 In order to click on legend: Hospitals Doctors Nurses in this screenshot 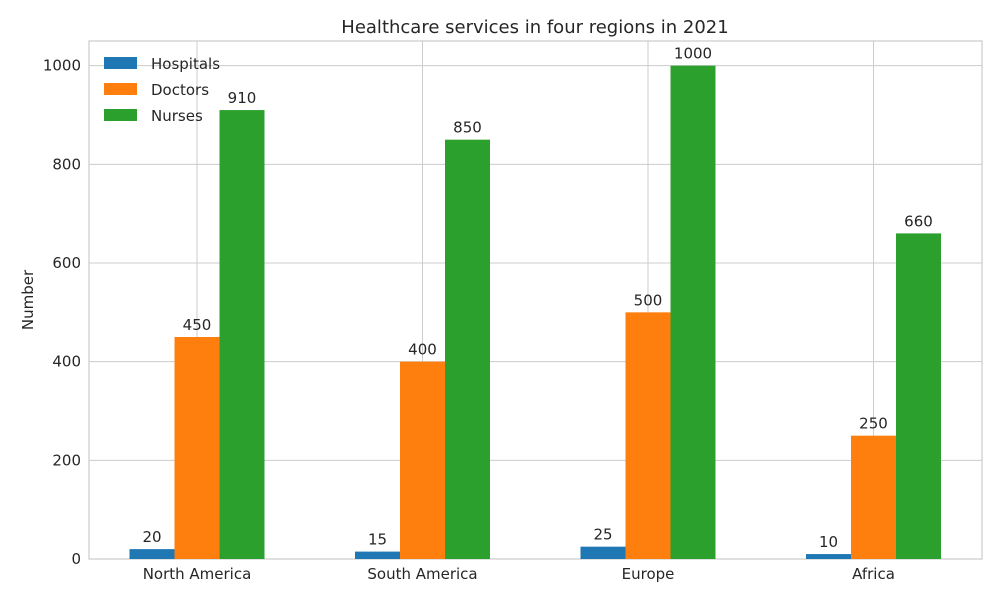, I will do `click(162, 90)`.